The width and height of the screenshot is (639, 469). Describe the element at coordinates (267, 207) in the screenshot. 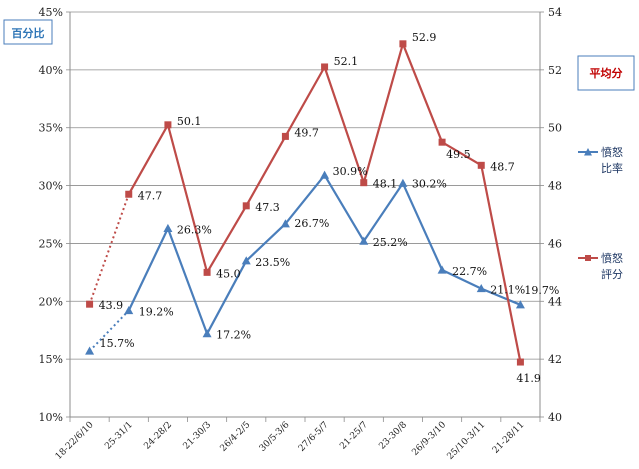

I see `data-label: 47.3` at that location.